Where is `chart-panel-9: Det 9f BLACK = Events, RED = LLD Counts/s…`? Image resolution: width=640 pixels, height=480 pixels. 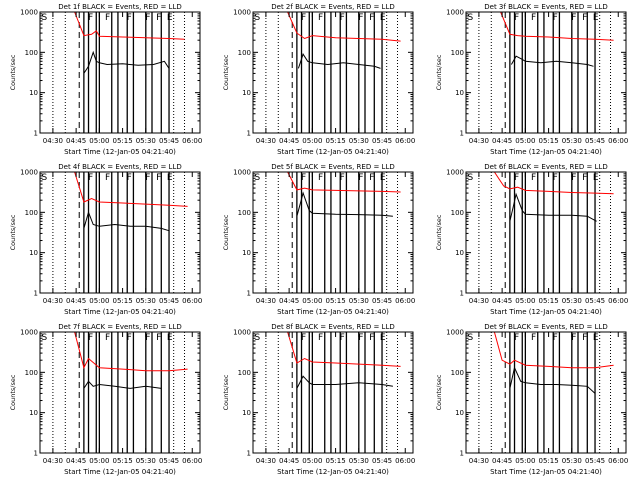 chart-panel-9: Det 9f BLACK = Events, RED = LLD Counts/s… is located at coordinates (531, 399).